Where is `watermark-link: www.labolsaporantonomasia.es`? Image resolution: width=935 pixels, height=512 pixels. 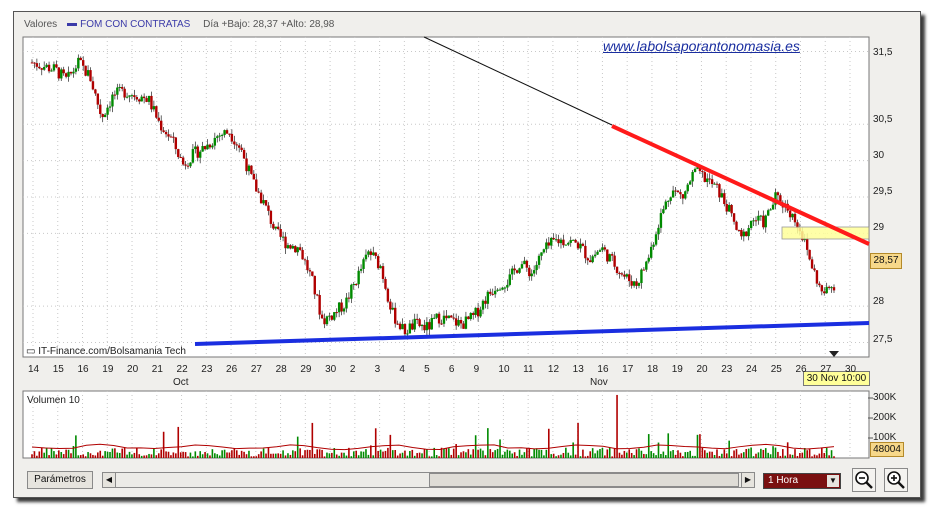
watermark-link: www.labolsaporantonomasia.es is located at coordinates (701, 46).